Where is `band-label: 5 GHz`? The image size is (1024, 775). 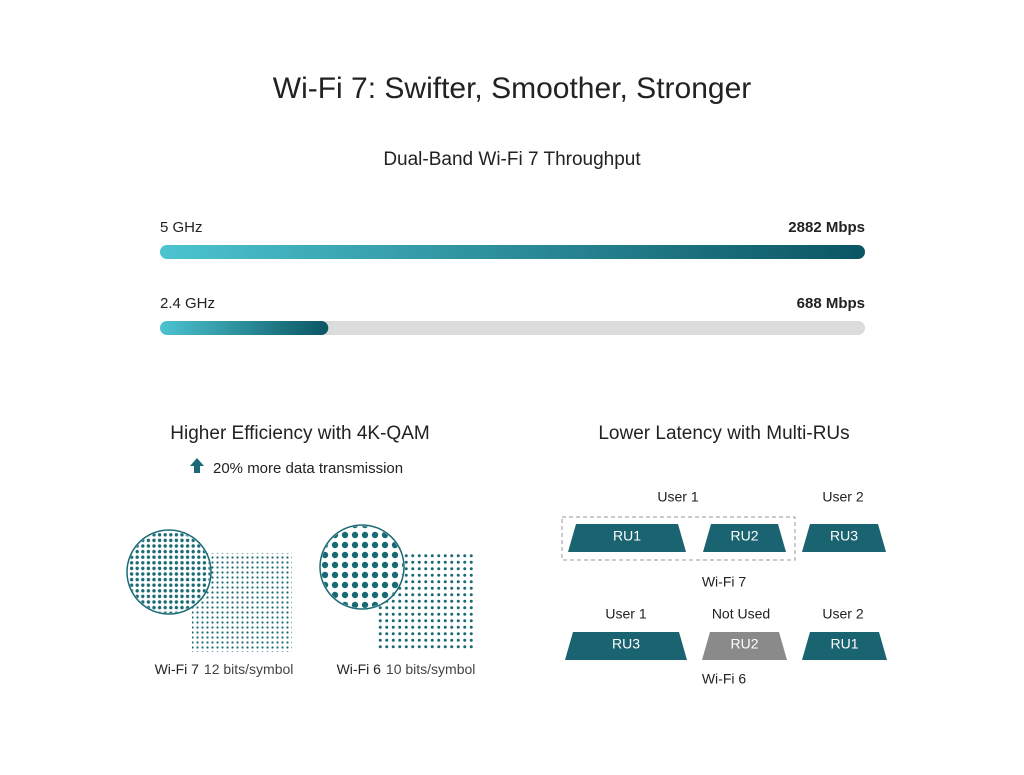
band-label: 5 GHz is located at coordinates (181, 227).